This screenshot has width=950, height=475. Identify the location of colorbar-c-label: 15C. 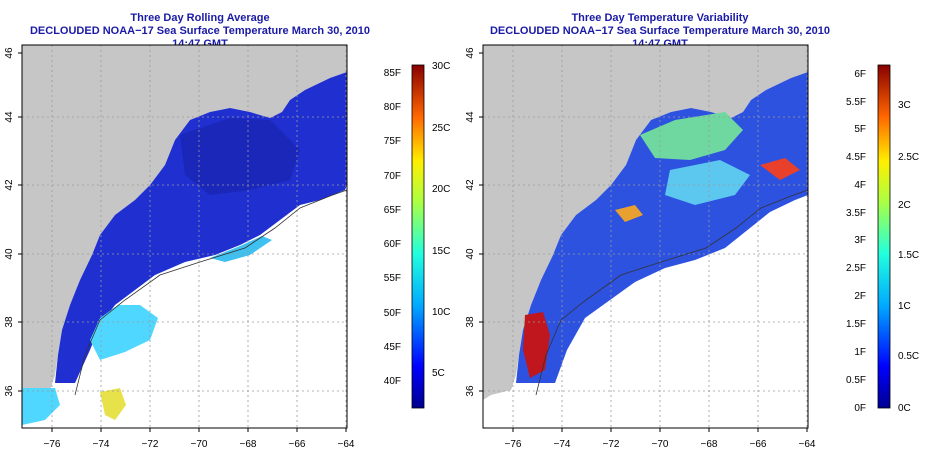
(441, 251).